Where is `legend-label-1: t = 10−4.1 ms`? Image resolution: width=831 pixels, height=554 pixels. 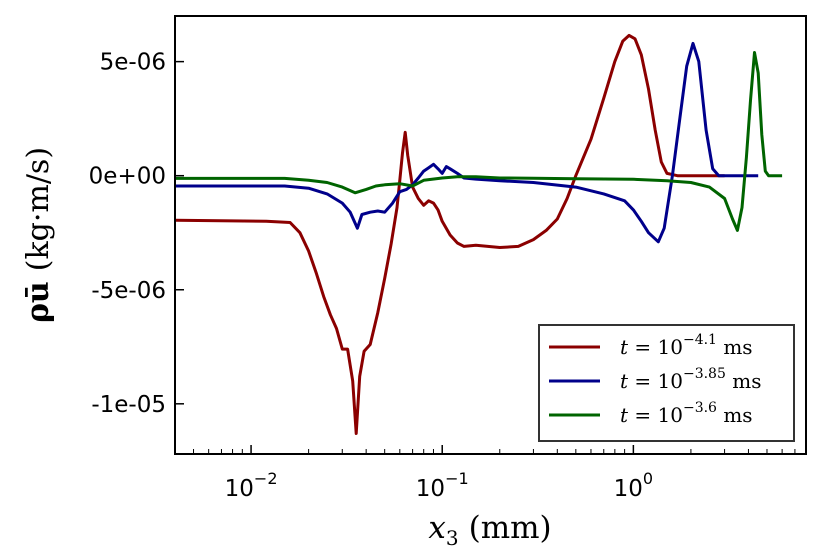 legend-label-1: t = 10−4.1 ms is located at coordinates (686, 345).